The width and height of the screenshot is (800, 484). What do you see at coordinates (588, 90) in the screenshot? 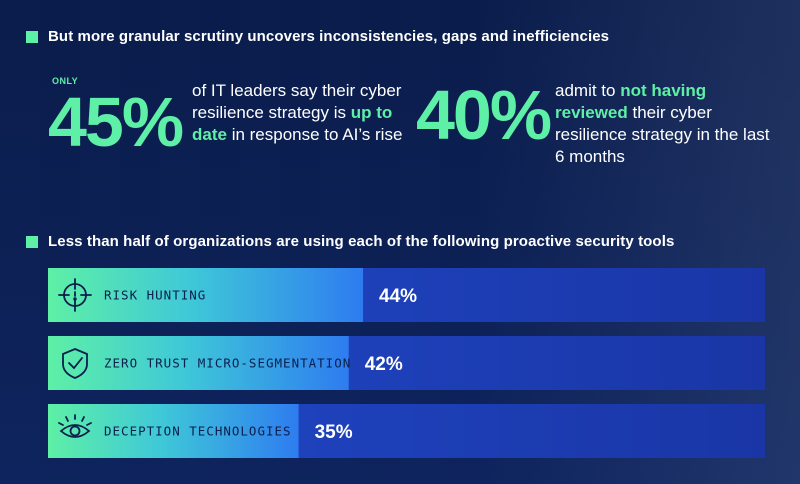
I see `stat-text-before: admit to` at bounding box center [588, 90].